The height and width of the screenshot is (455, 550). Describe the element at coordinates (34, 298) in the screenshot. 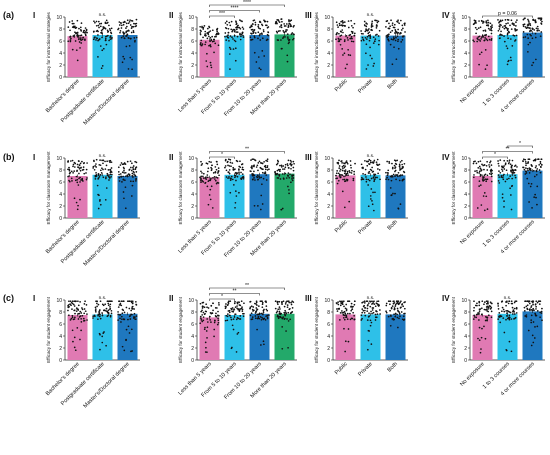

I see `panel-label: I` at that location.